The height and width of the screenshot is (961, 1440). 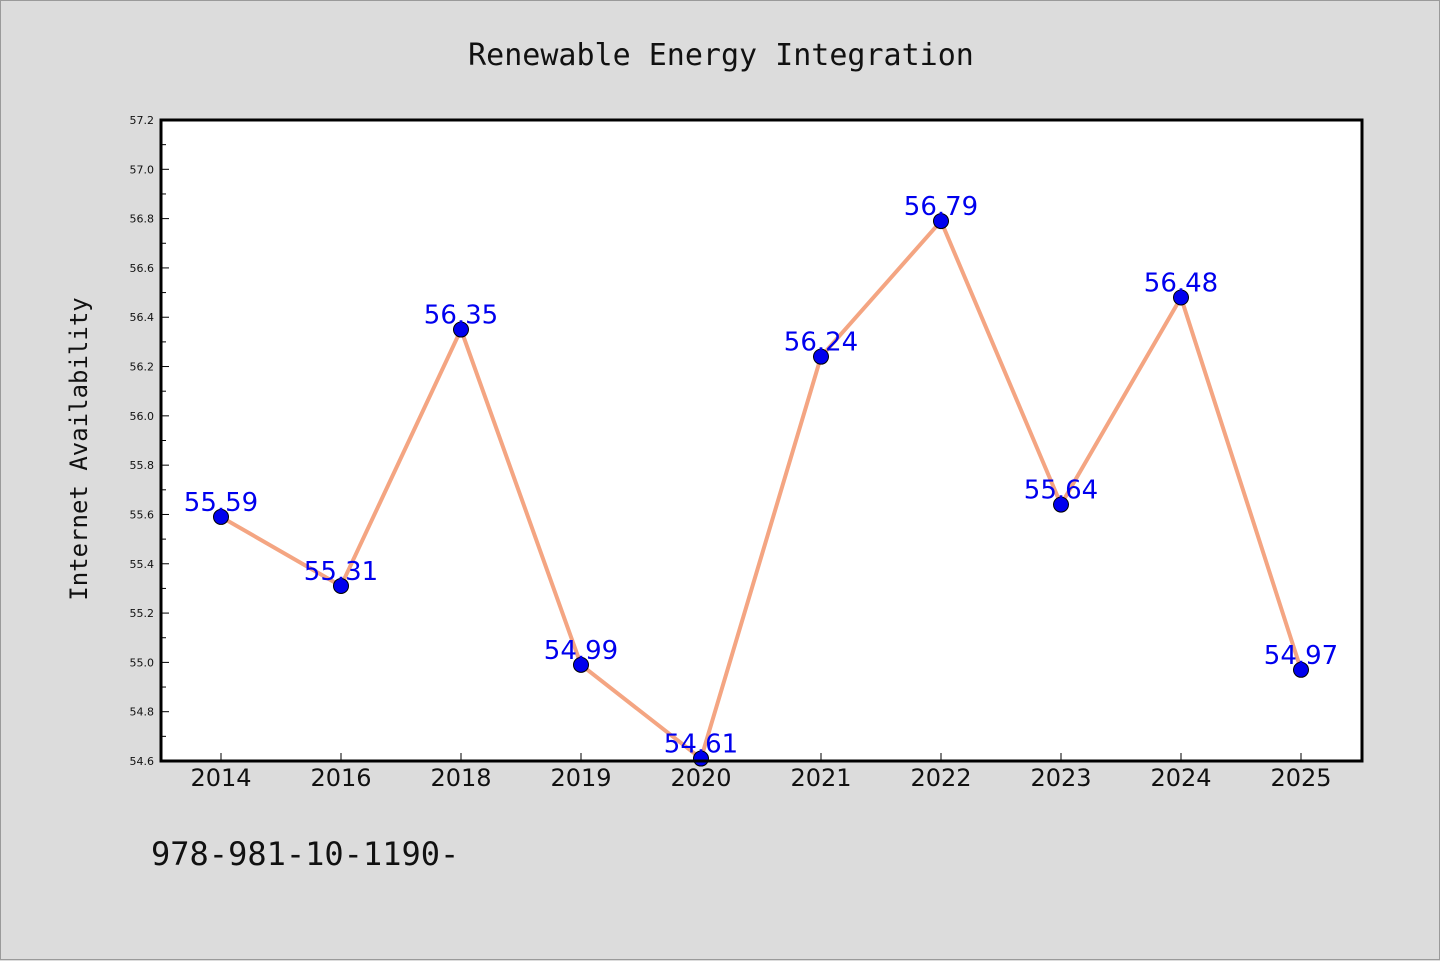 What do you see at coordinates (941, 207) in the screenshot?
I see `data-value-label: 56.79` at bounding box center [941, 207].